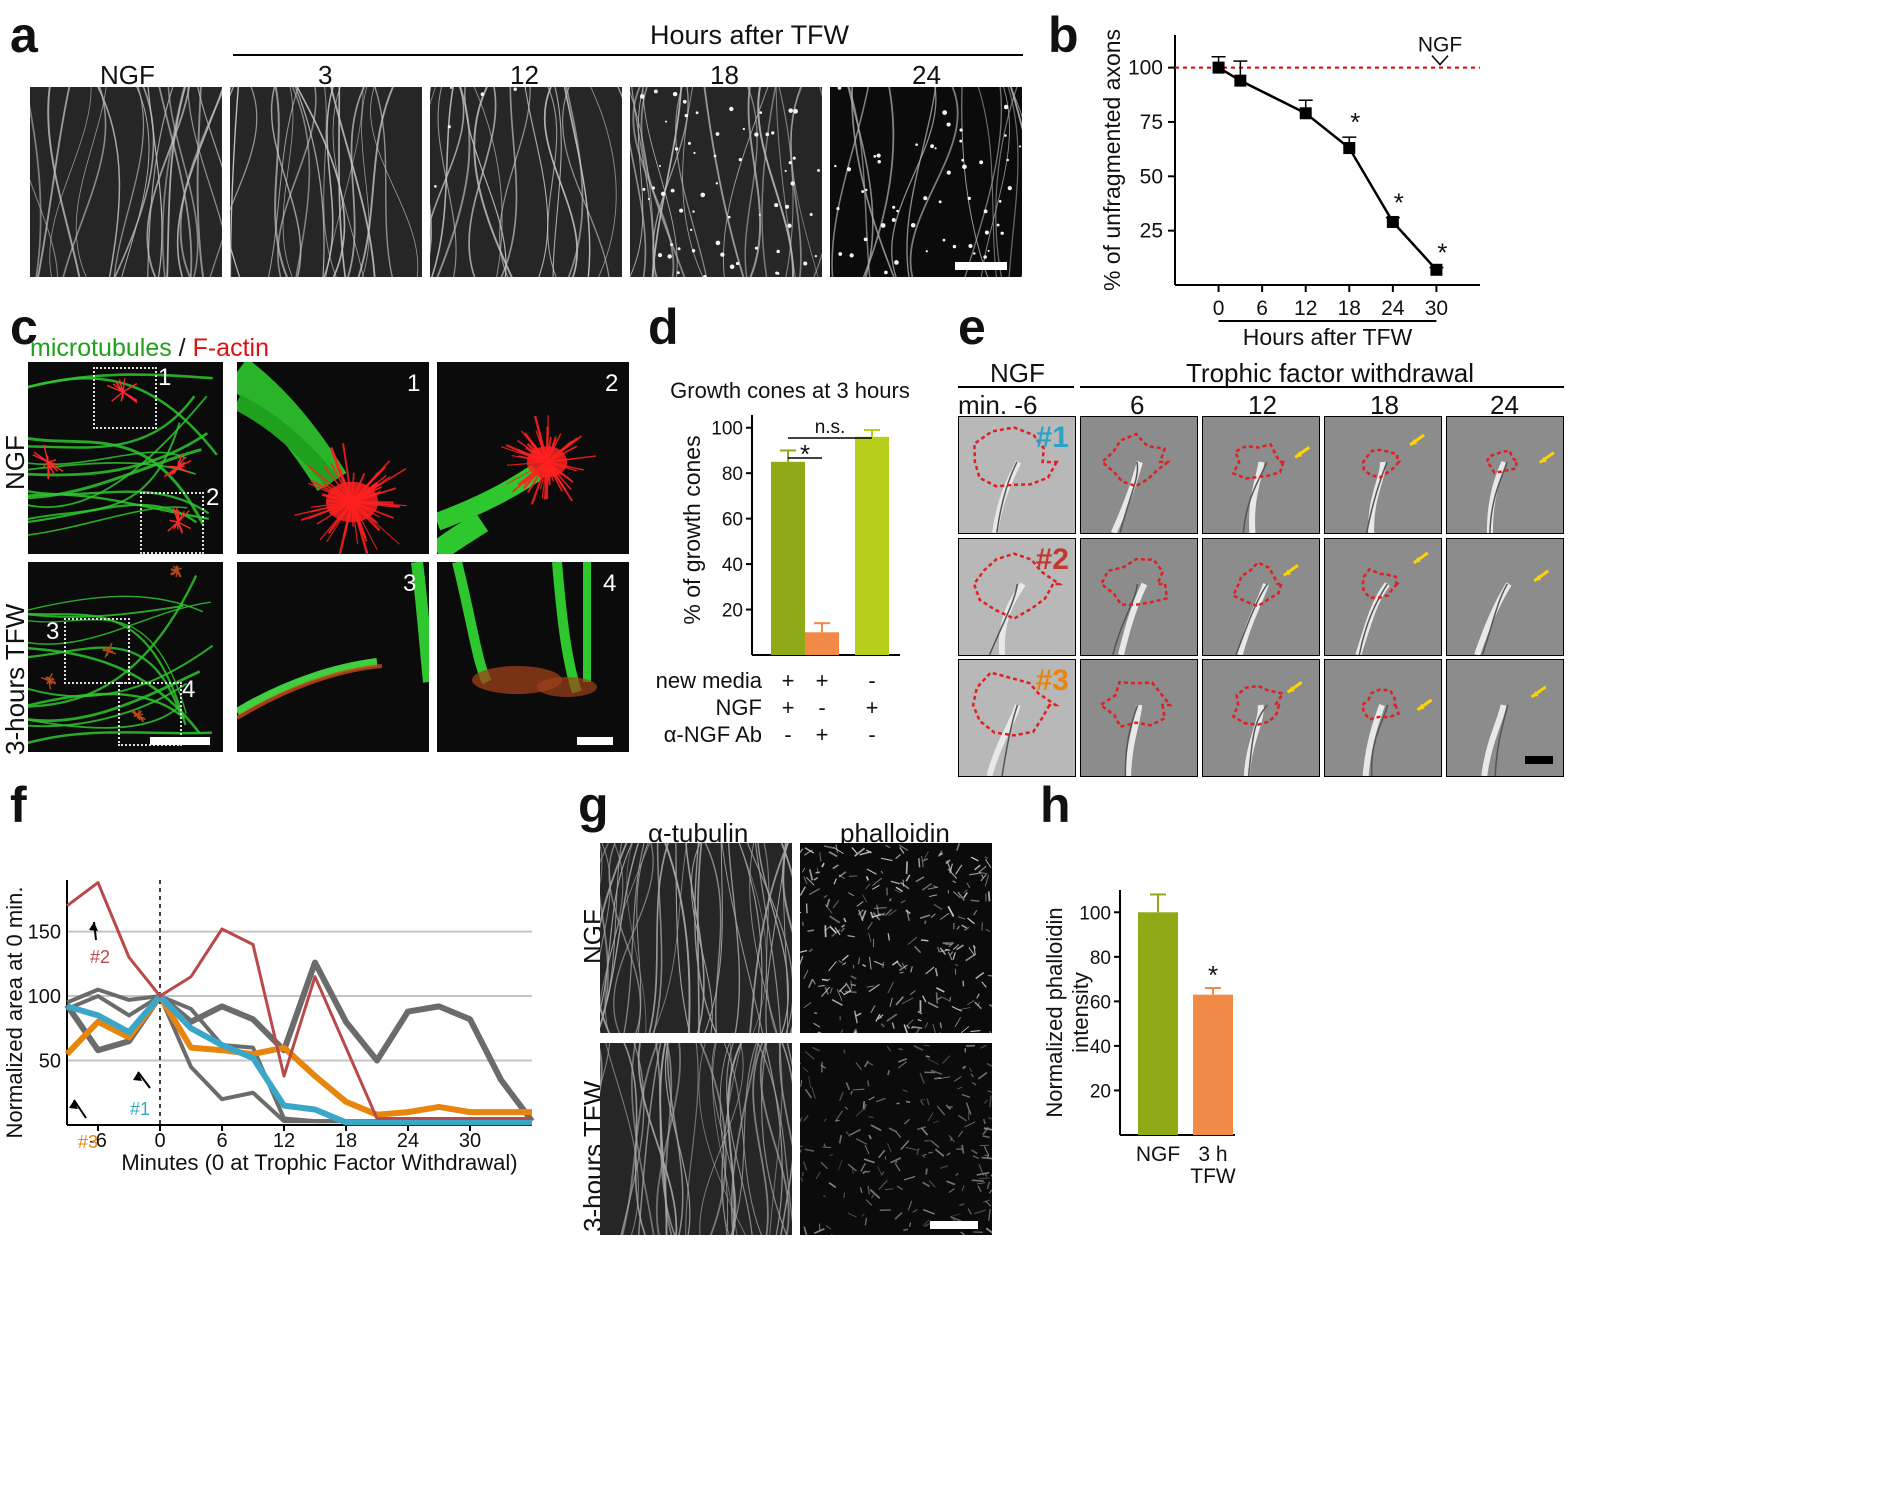 The image size is (1900, 1501). I want to click on panel-c-row-tfw: 3-hours TFW, so click(15, 679).